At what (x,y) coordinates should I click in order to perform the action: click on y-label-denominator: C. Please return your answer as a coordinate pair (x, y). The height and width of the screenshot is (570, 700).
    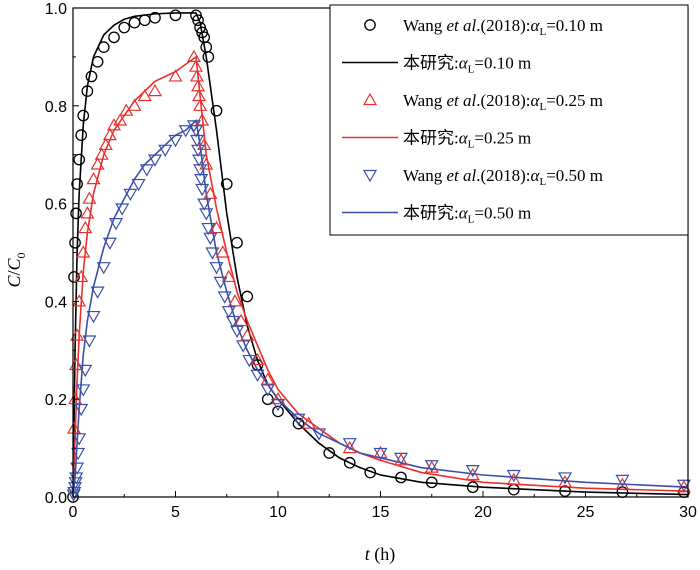
    Looking at the image, I should click on (14, 263).